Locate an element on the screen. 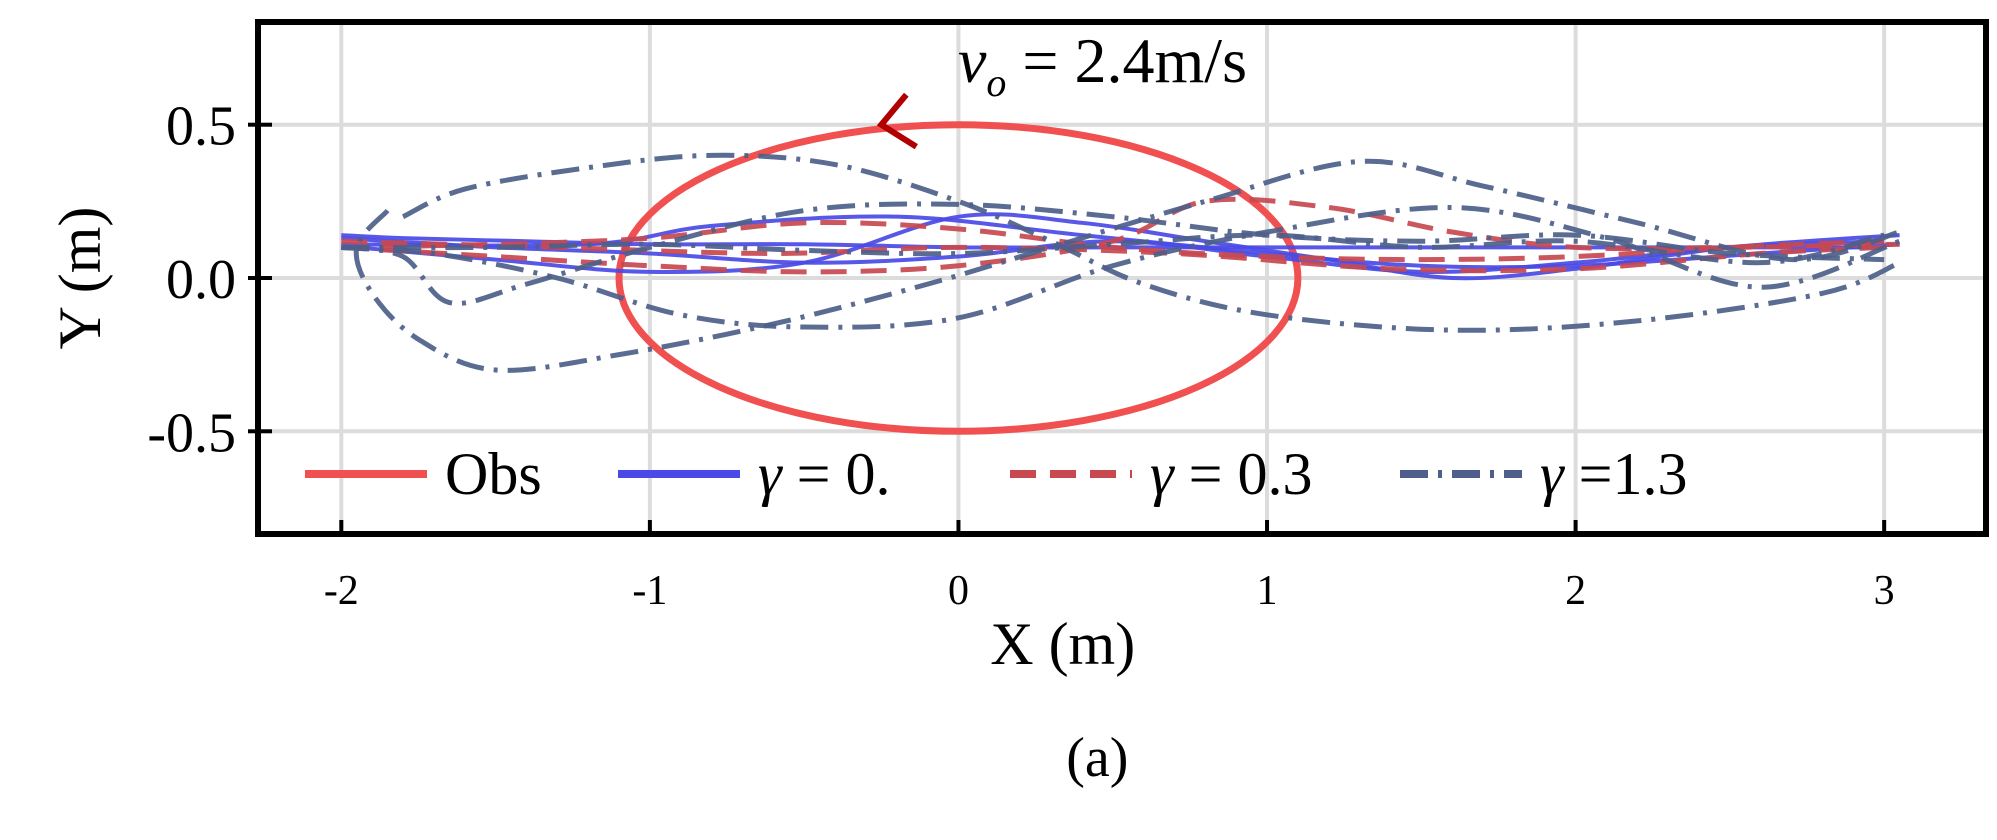 The image size is (1997, 840). legend-value: = 0. is located at coordinates (836, 474).